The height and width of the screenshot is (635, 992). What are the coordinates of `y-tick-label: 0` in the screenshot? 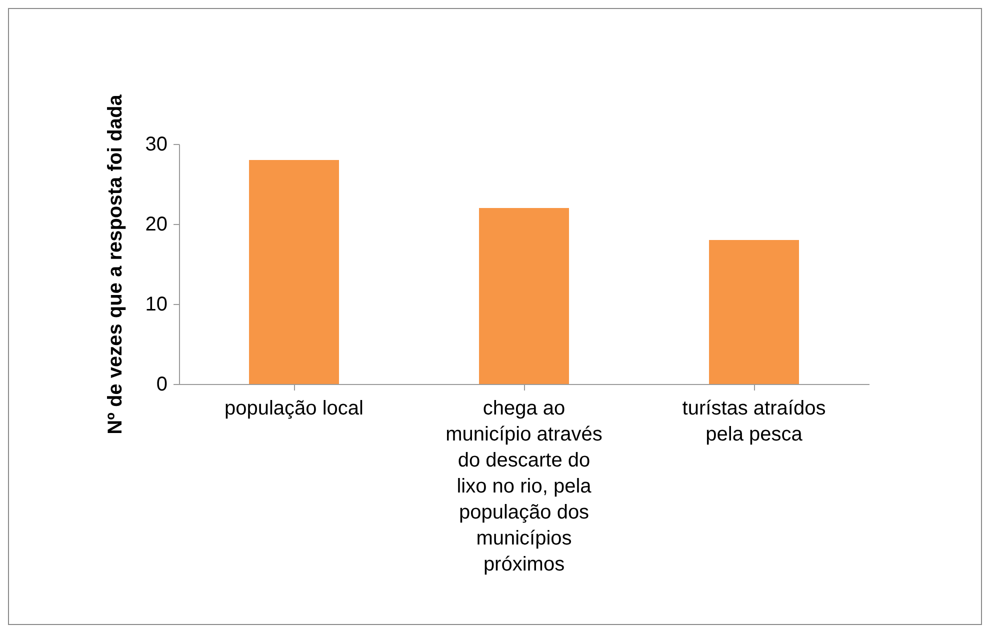 It's located at (162, 385).